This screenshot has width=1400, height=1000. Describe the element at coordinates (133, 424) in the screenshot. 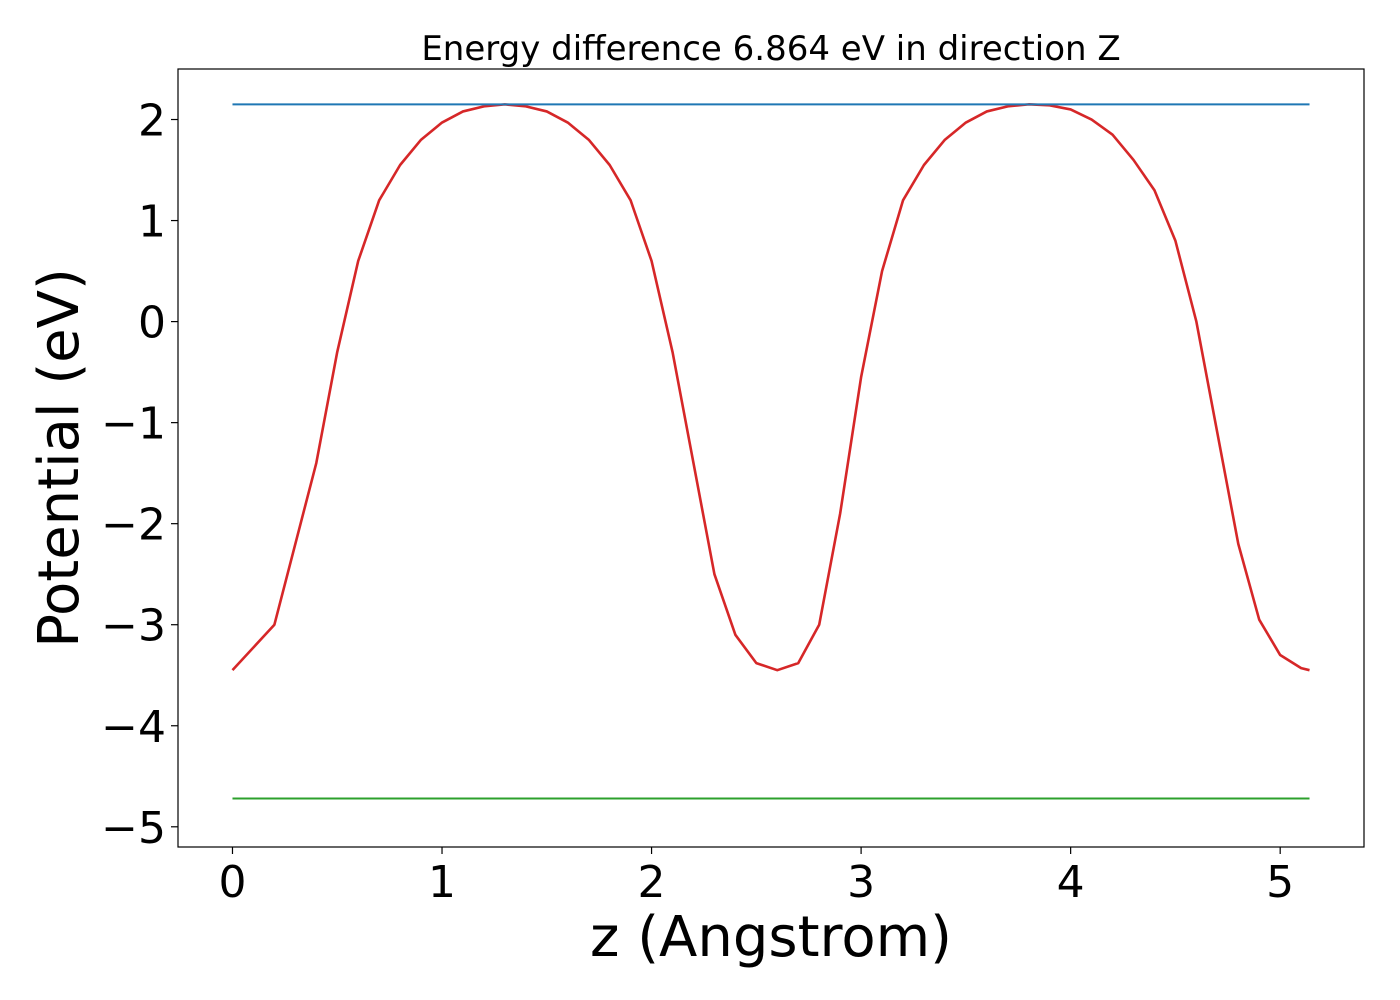

I see `y-tick-label: −1` at that location.